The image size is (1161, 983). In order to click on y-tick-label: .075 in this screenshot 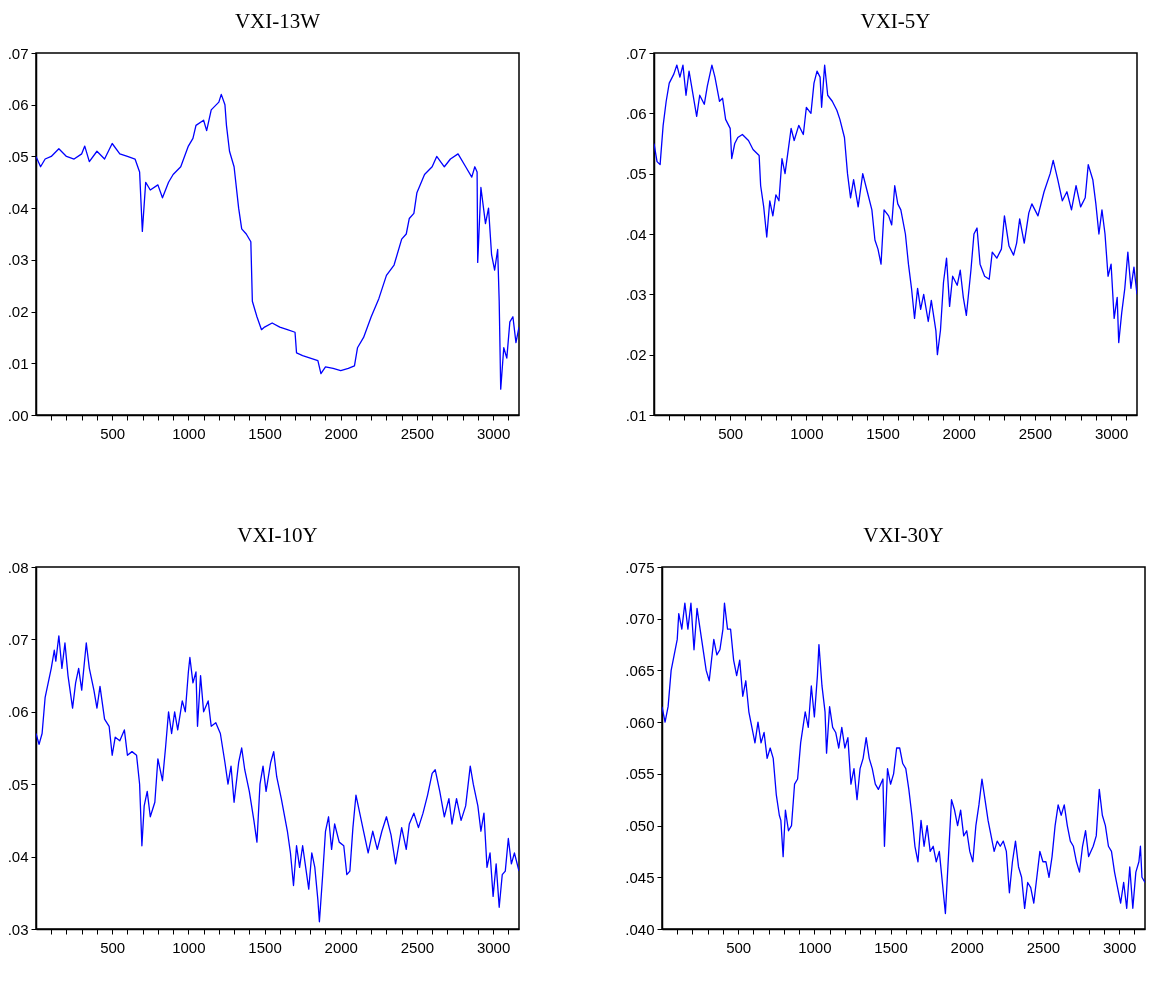, I will do `click(640, 567)`.